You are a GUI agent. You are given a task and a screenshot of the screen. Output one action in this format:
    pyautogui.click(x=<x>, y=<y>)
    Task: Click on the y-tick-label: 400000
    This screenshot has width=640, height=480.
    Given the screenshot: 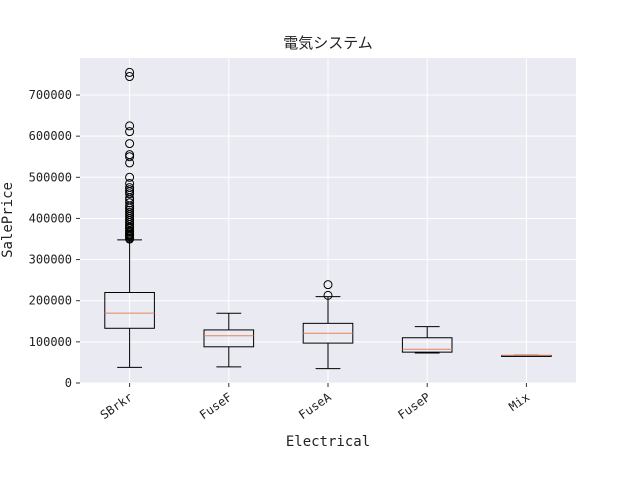 What is the action you would take?
    pyautogui.click(x=50, y=218)
    